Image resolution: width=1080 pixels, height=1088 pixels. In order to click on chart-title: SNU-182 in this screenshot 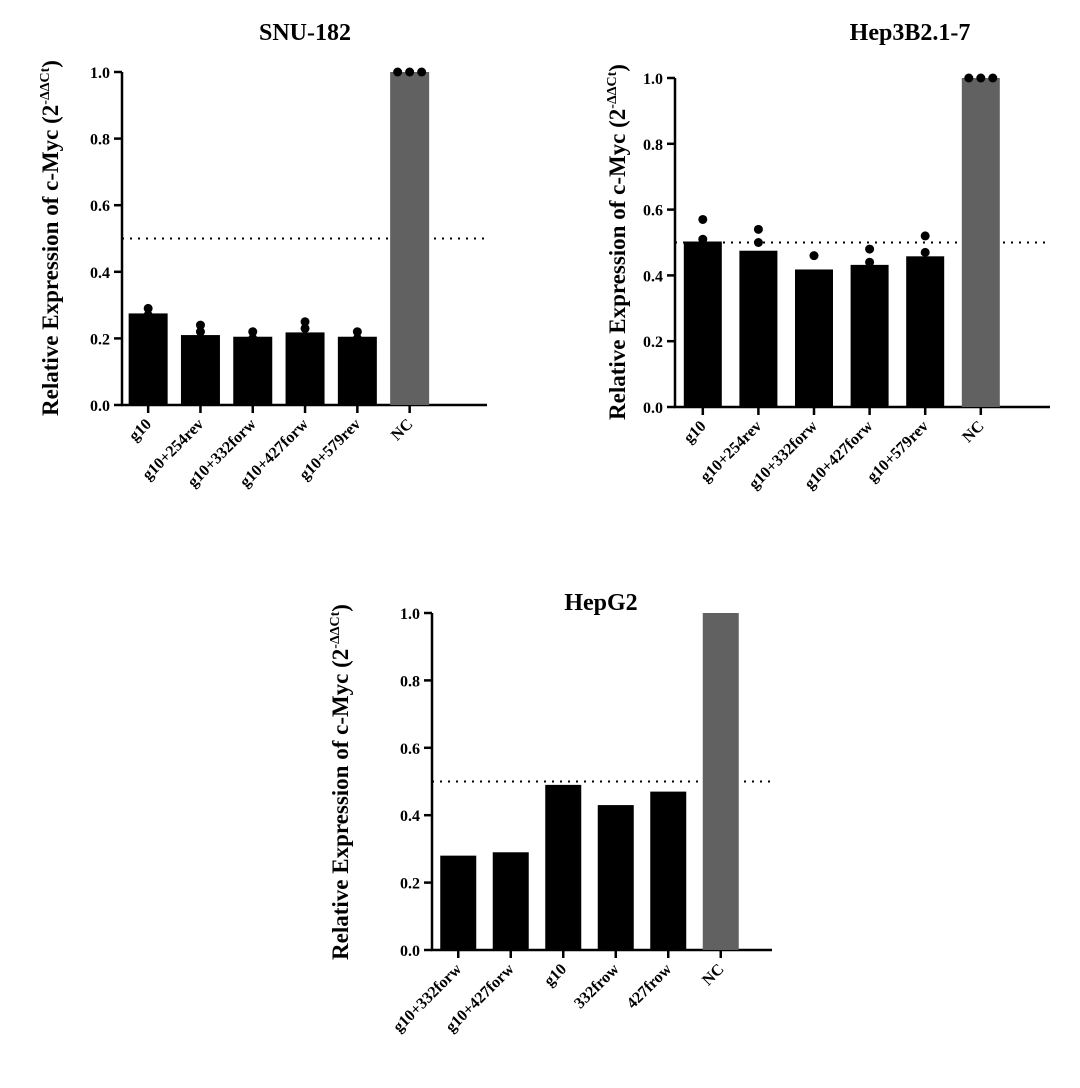, I will do `click(305, 33)`.